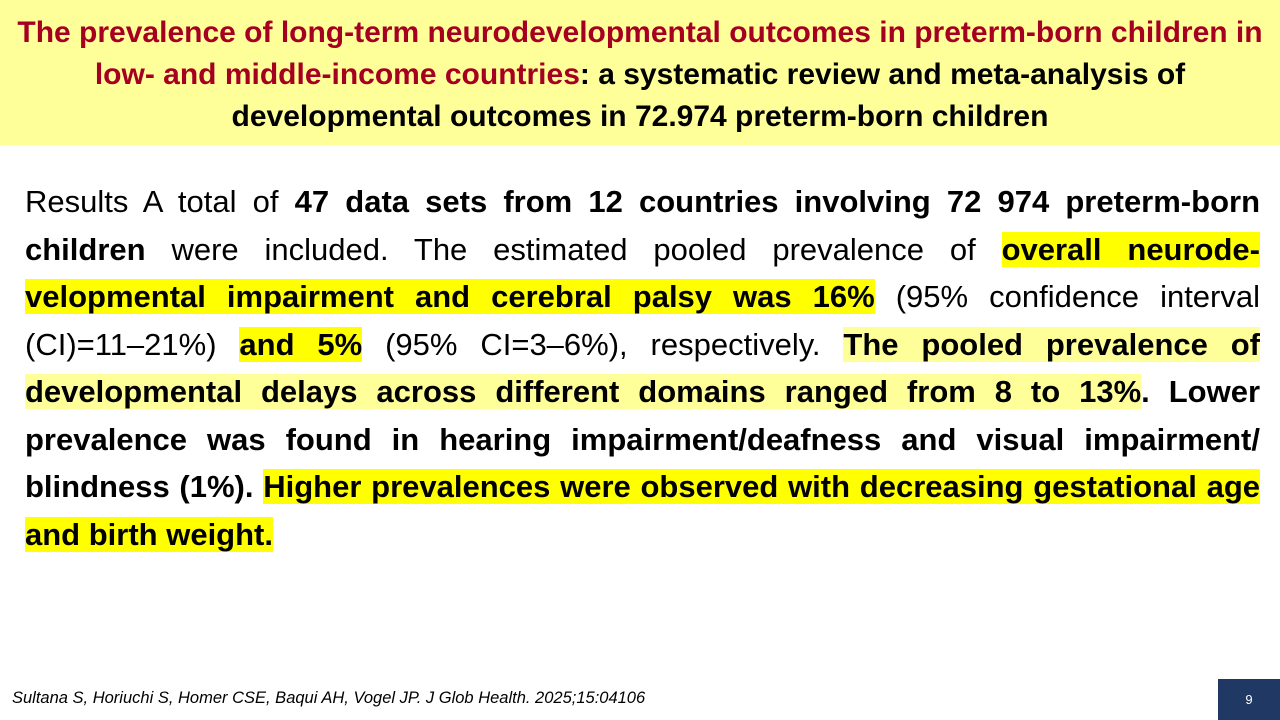 The image size is (1280, 720). I want to click on page-number-badge: 9, so click(1249, 699).